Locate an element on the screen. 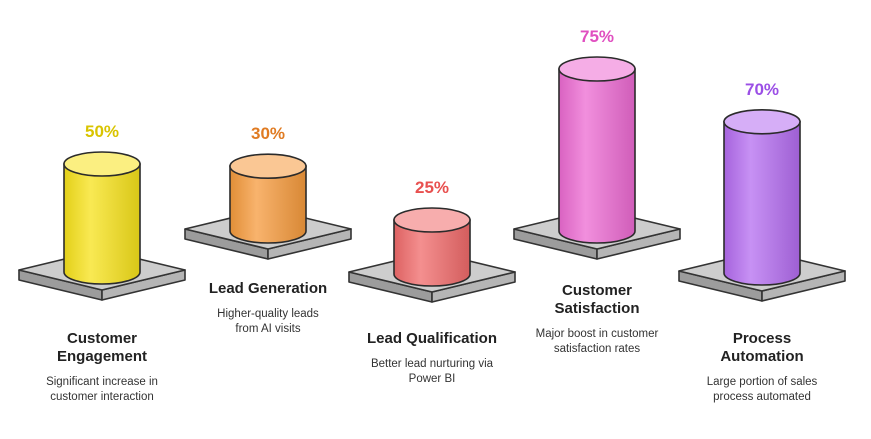 This screenshot has width=871, height=439. category-label: Lead Generation is located at coordinates (268, 288).